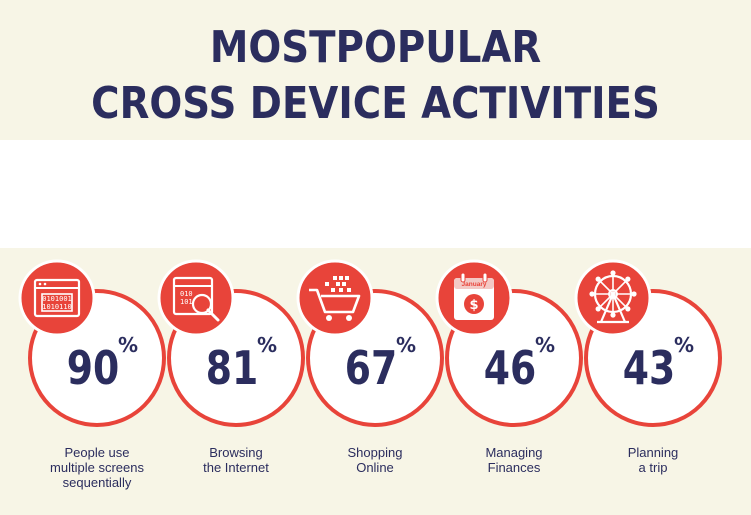 This screenshot has height=515, width=751. What do you see at coordinates (186, 302) in the screenshot?
I see `svg-text: 101` at bounding box center [186, 302].